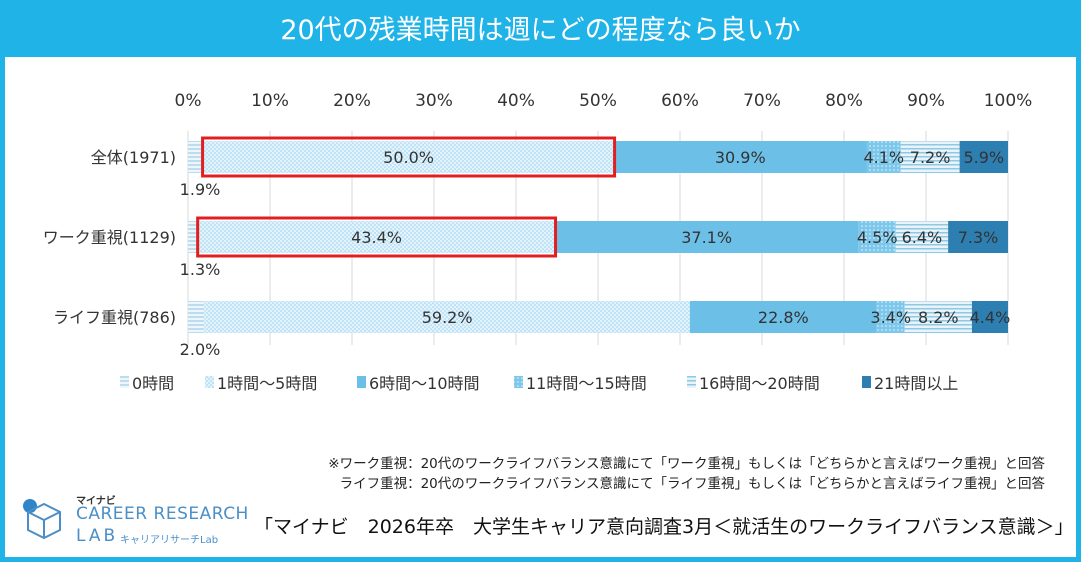 The height and width of the screenshot is (562, 1081). I want to click on data-label: 50.0%, so click(408, 157).